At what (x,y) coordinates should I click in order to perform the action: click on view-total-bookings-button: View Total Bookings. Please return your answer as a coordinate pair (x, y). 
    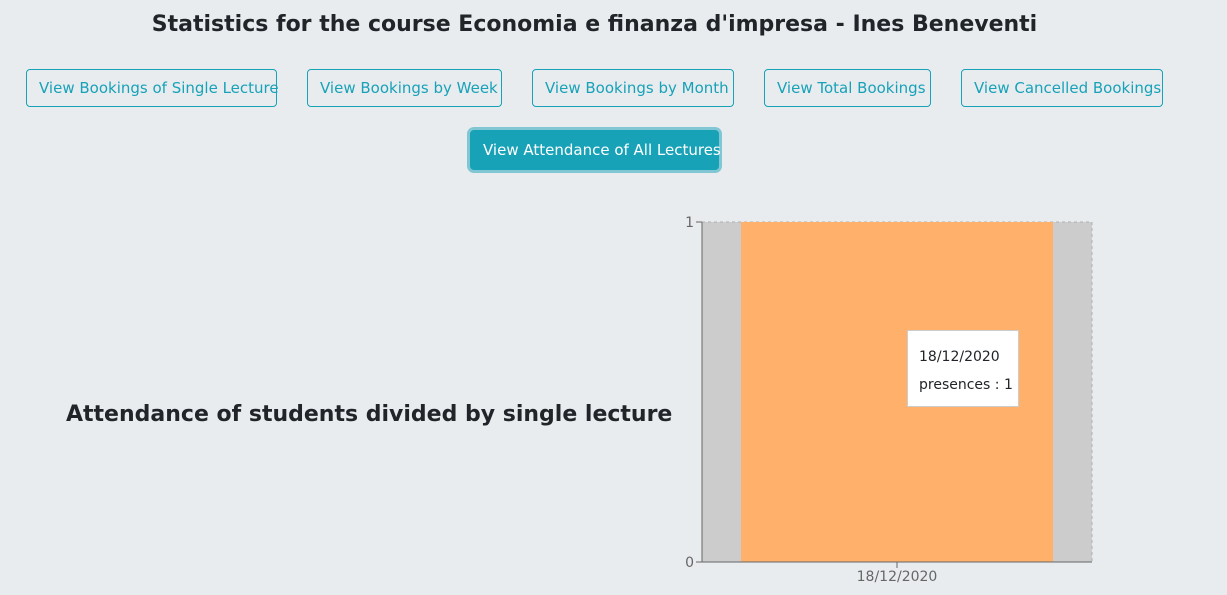
    Looking at the image, I should click on (847, 88).